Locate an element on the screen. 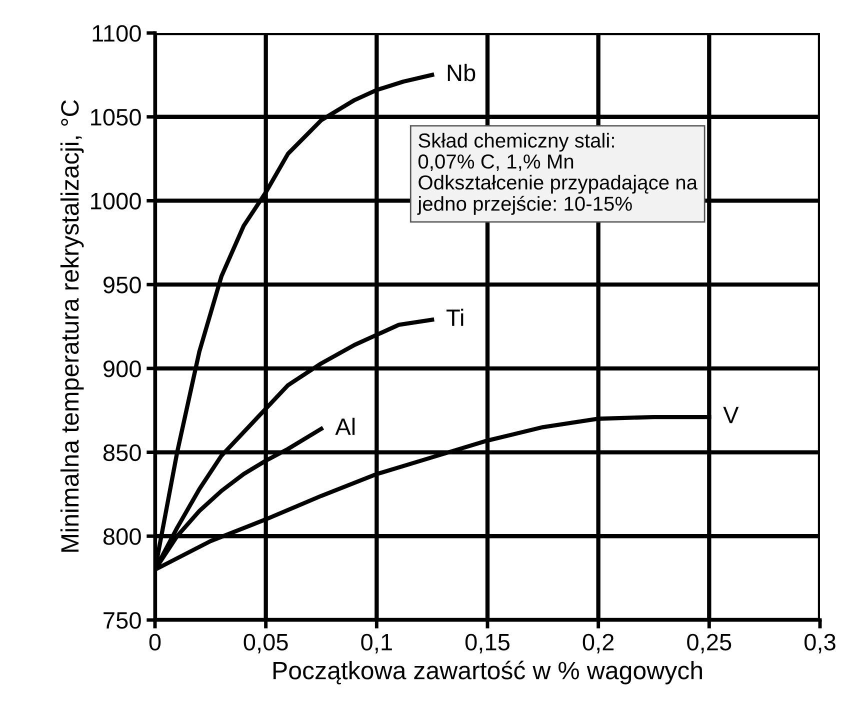 The width and height of the screenshot is (846, 722). x-axis-title: Początkowa zawartość w % wagowych is located at coordinates (488, 672).